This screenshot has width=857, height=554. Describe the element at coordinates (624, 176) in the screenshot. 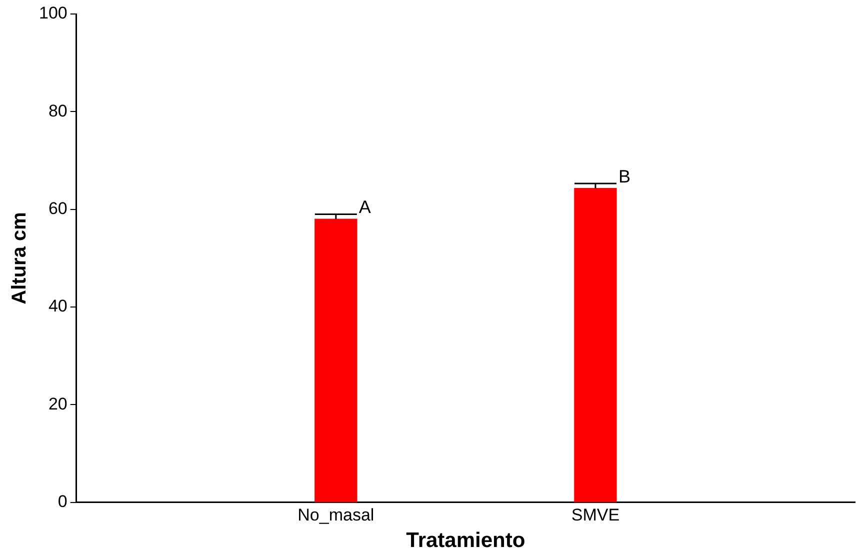

I see `annotation: B` at that location.